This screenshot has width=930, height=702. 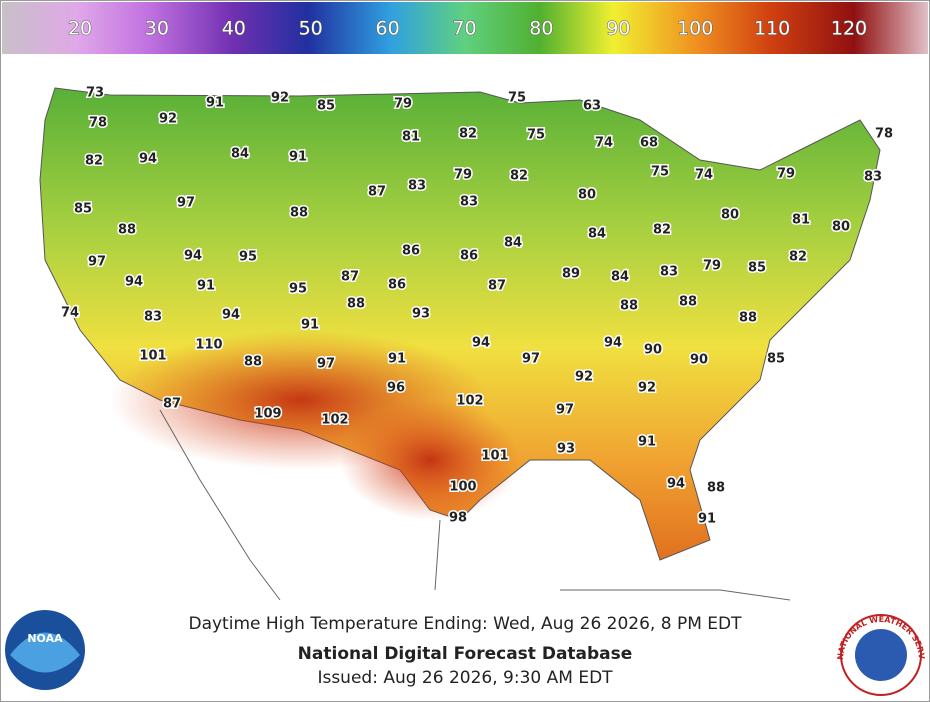 I want to click on color-bar-label: 70, so click(x=464, y=29).